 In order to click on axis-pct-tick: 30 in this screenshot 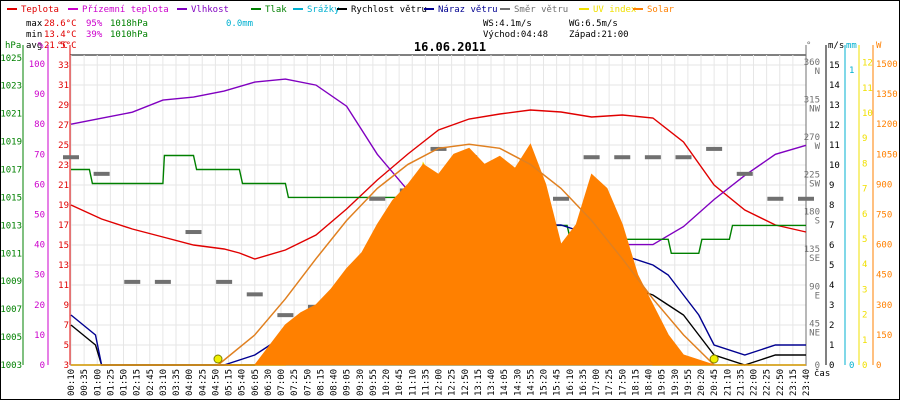, I will do `click(39, 276)`.